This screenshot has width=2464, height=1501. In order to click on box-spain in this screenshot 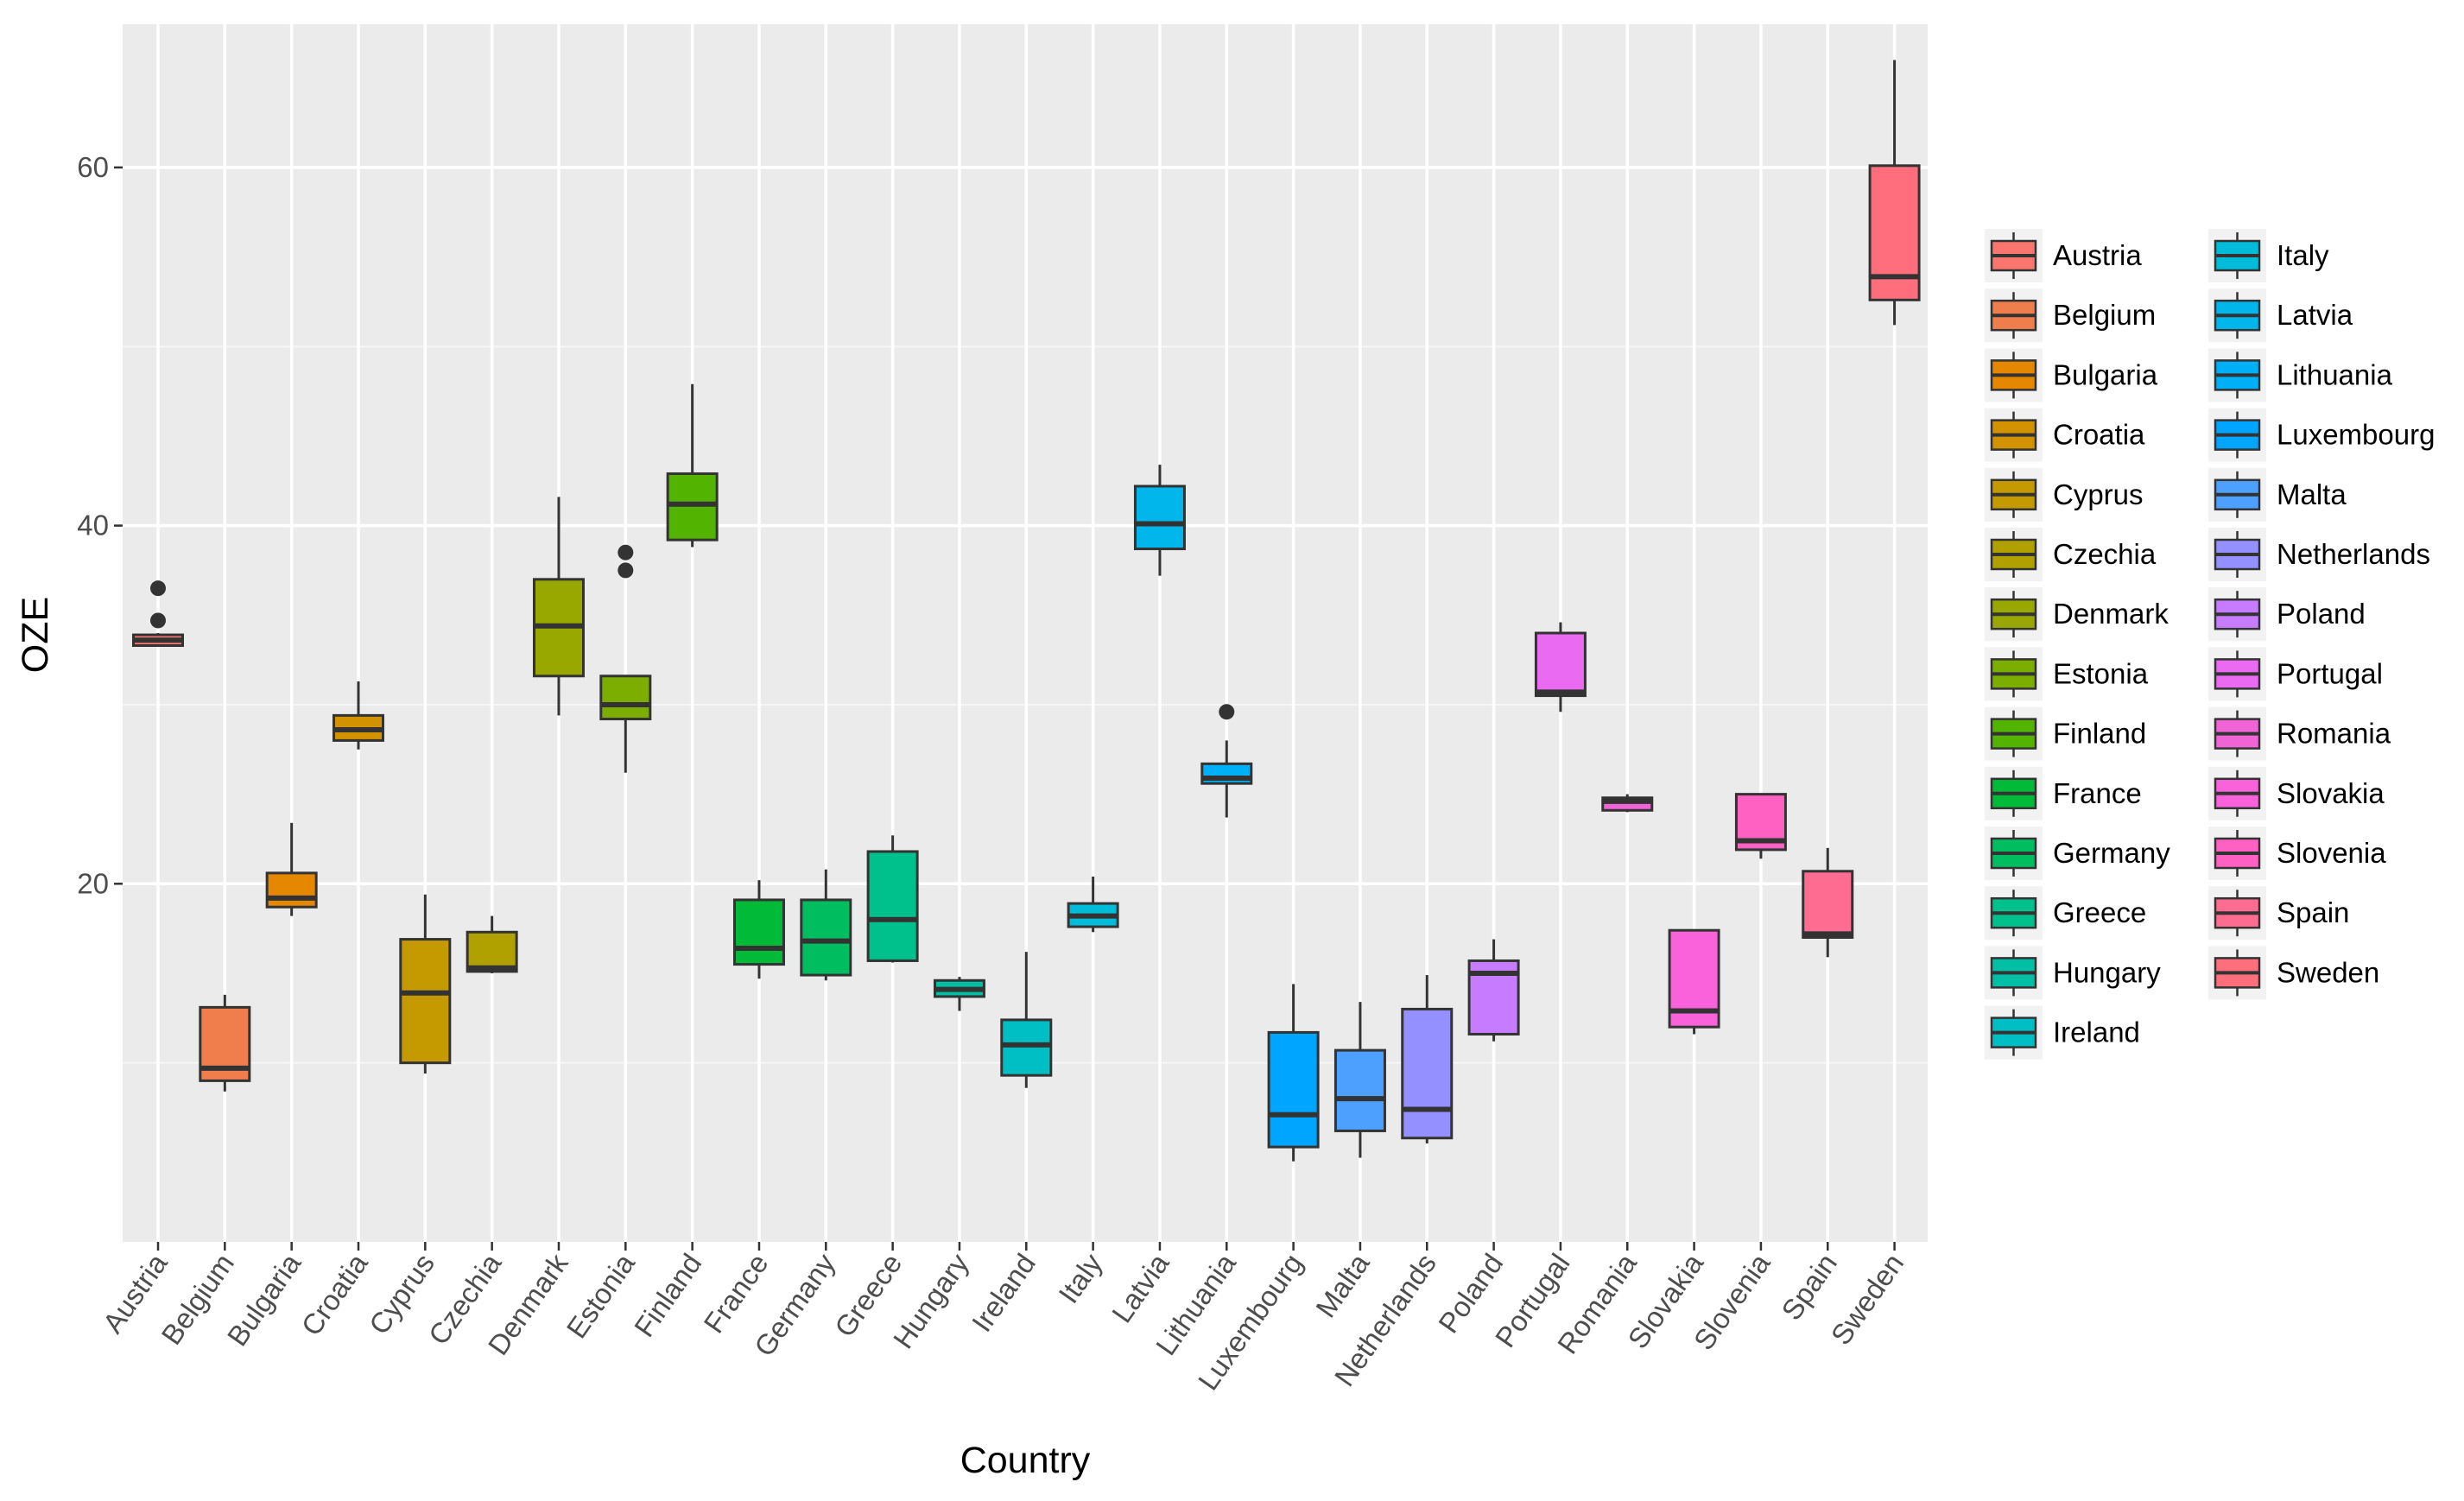, I will do `click(1828, 902)`.